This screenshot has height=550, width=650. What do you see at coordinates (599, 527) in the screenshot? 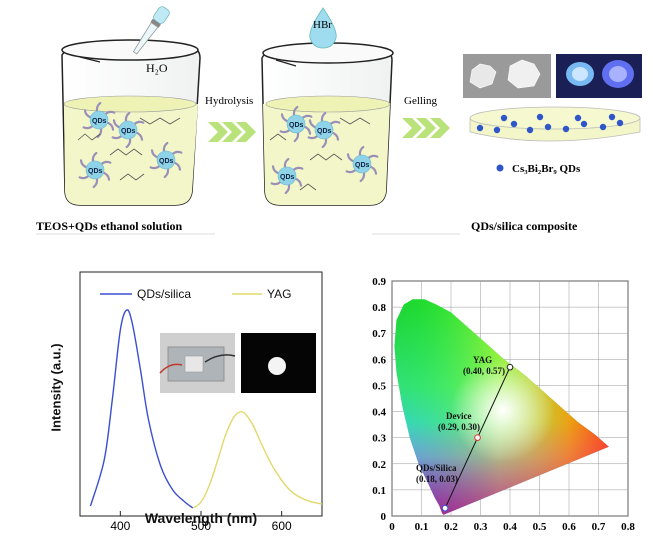
I see `cie-x-tick-label: 0.7` at bounding box center [599, 527].